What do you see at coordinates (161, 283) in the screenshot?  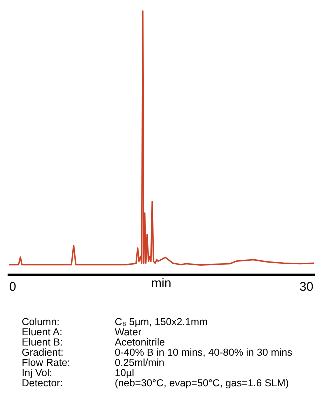 I see `x-axis-title: min` at bounding box center [161, 283].